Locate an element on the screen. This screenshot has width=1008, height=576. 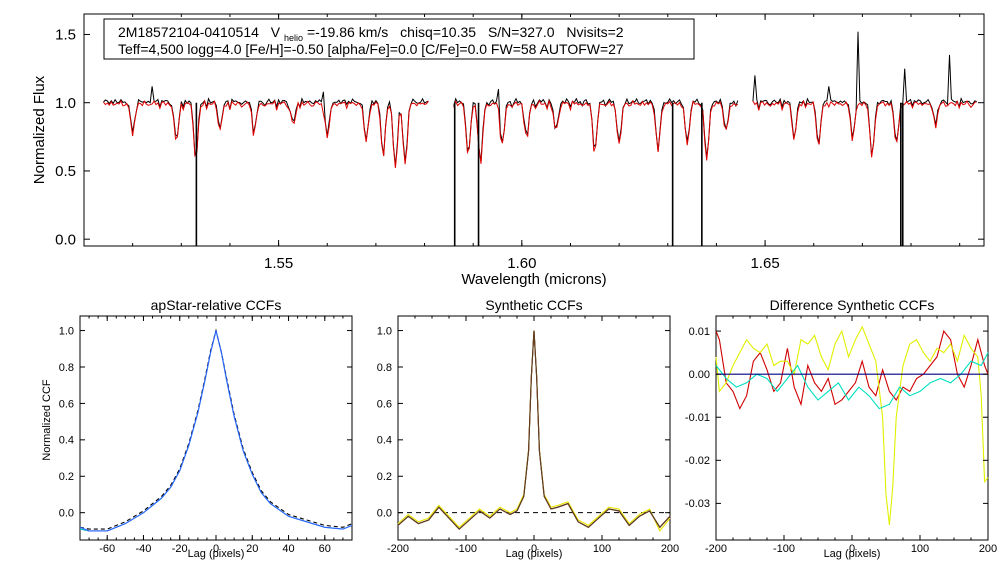
x-tick-label: 60 is located at coordinates (325, 549).